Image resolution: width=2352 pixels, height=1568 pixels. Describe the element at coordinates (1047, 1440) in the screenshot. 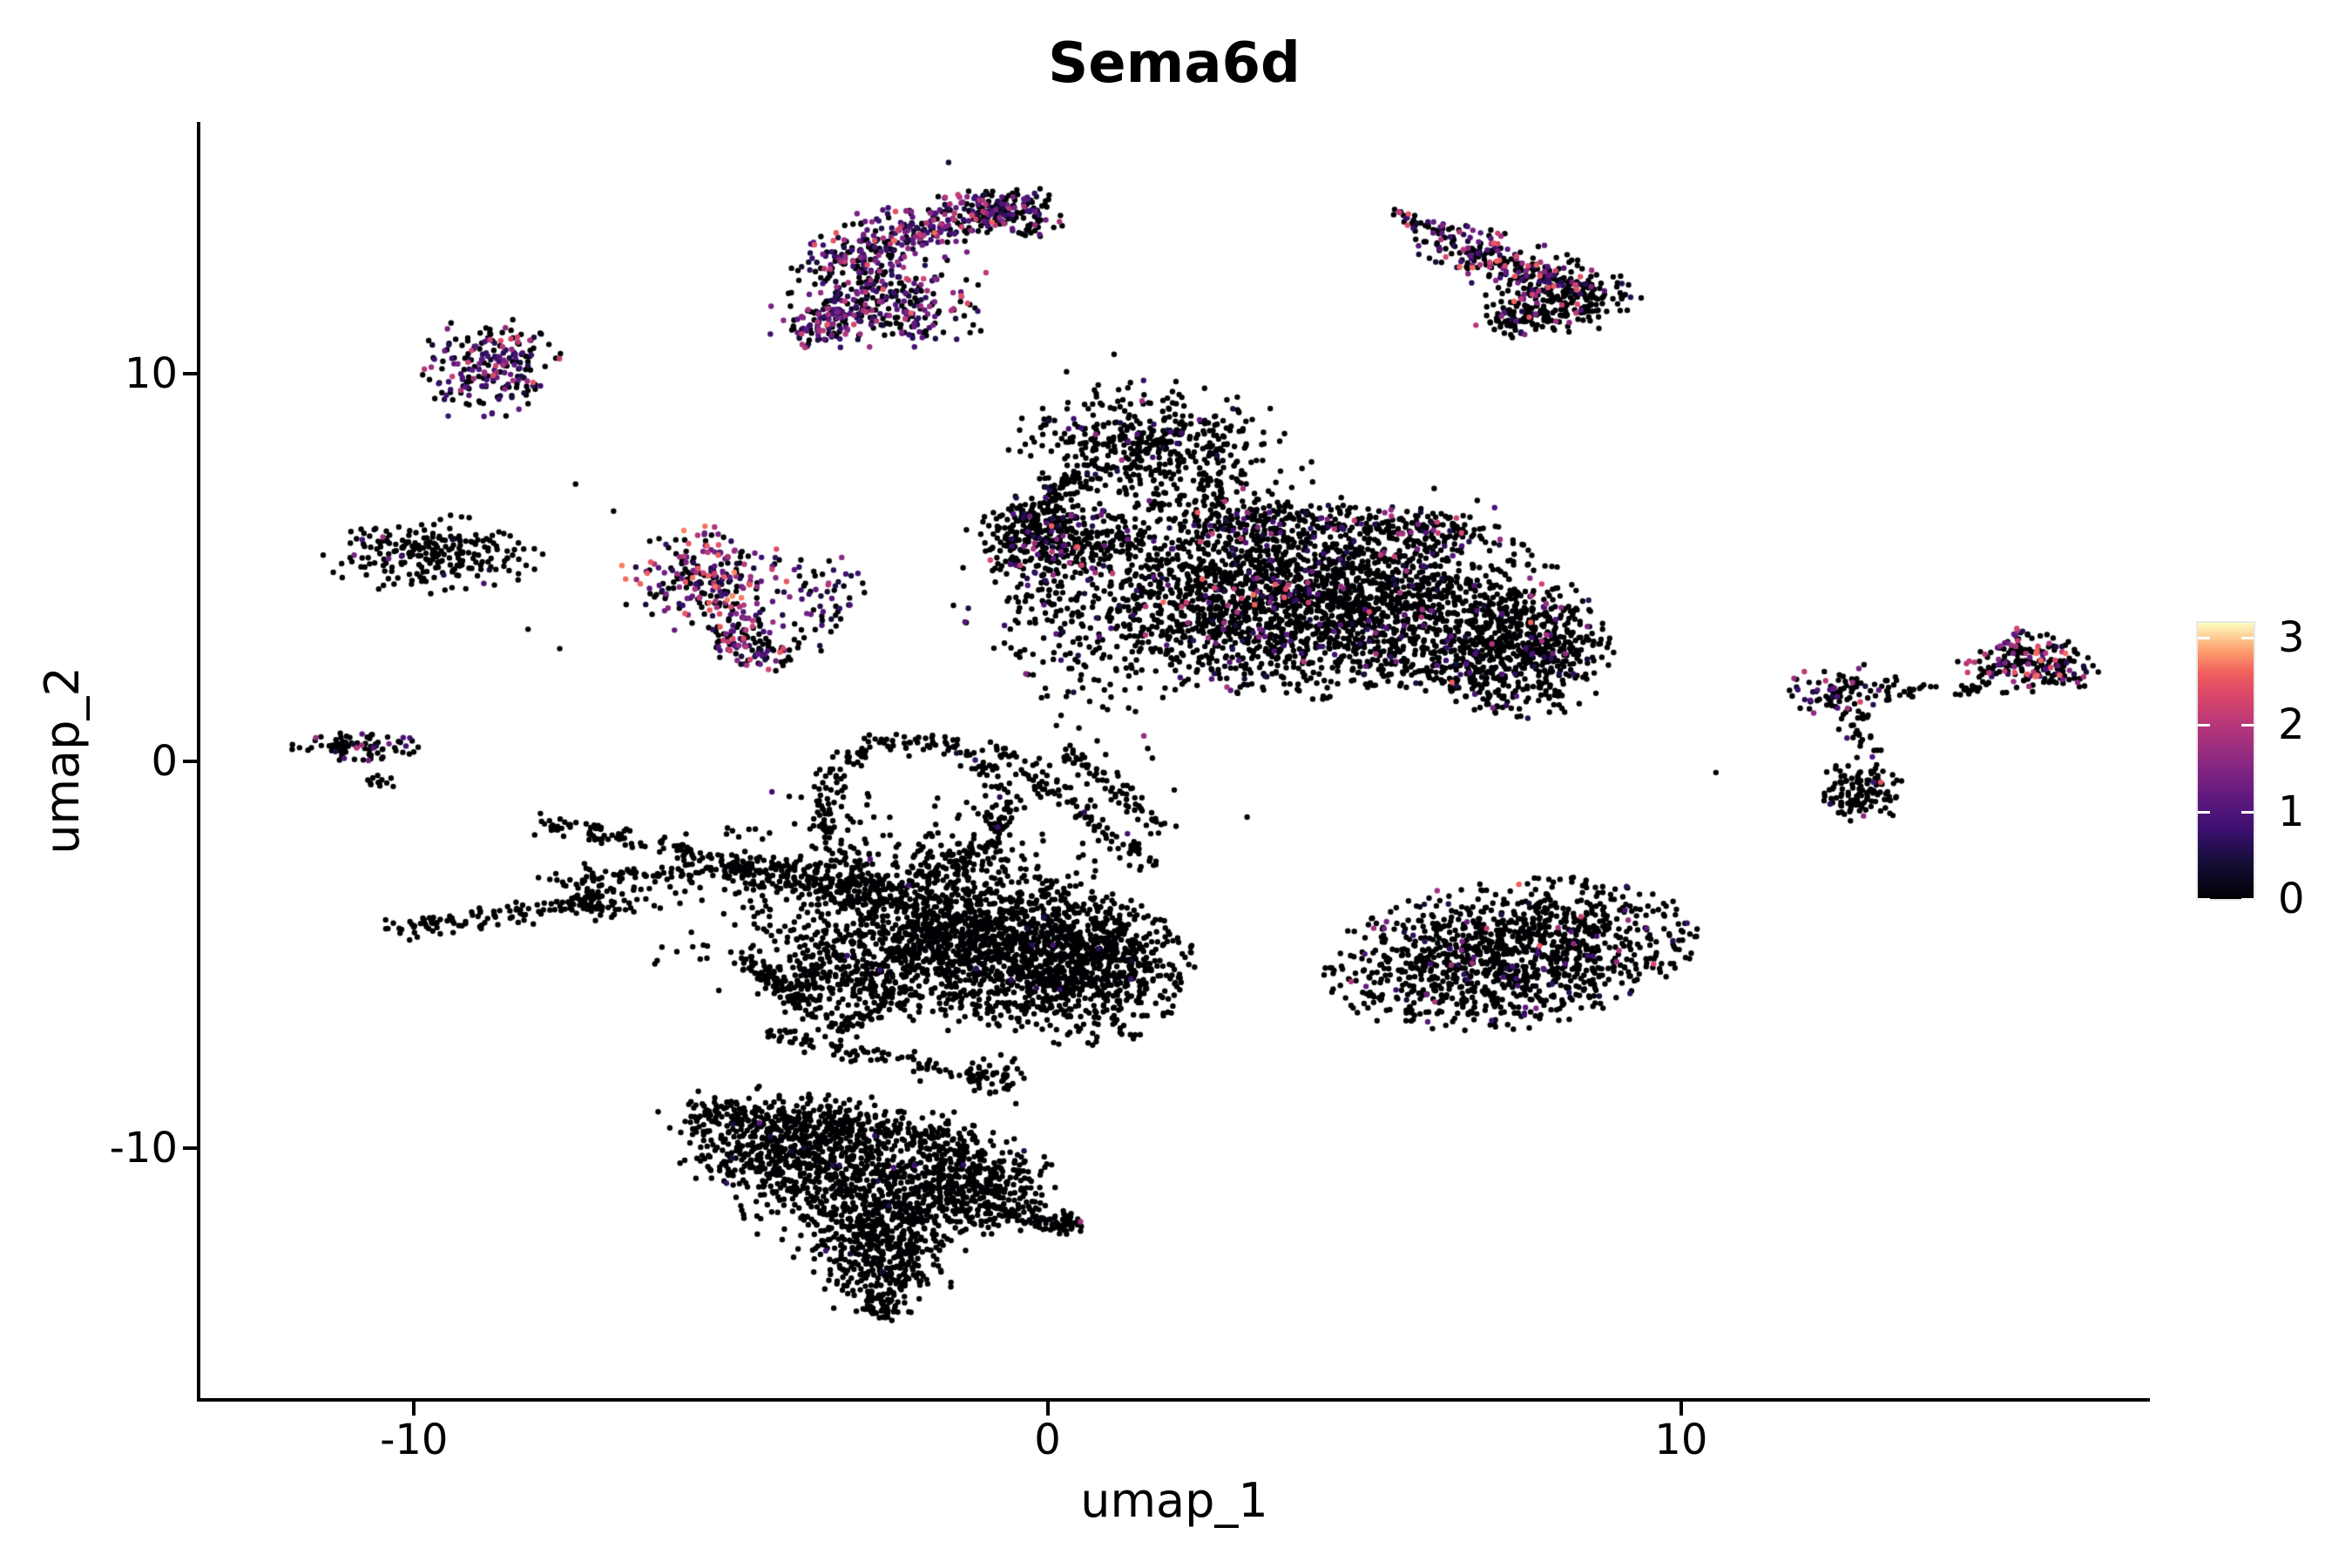

I see `x-tick-label: 0` at that location.